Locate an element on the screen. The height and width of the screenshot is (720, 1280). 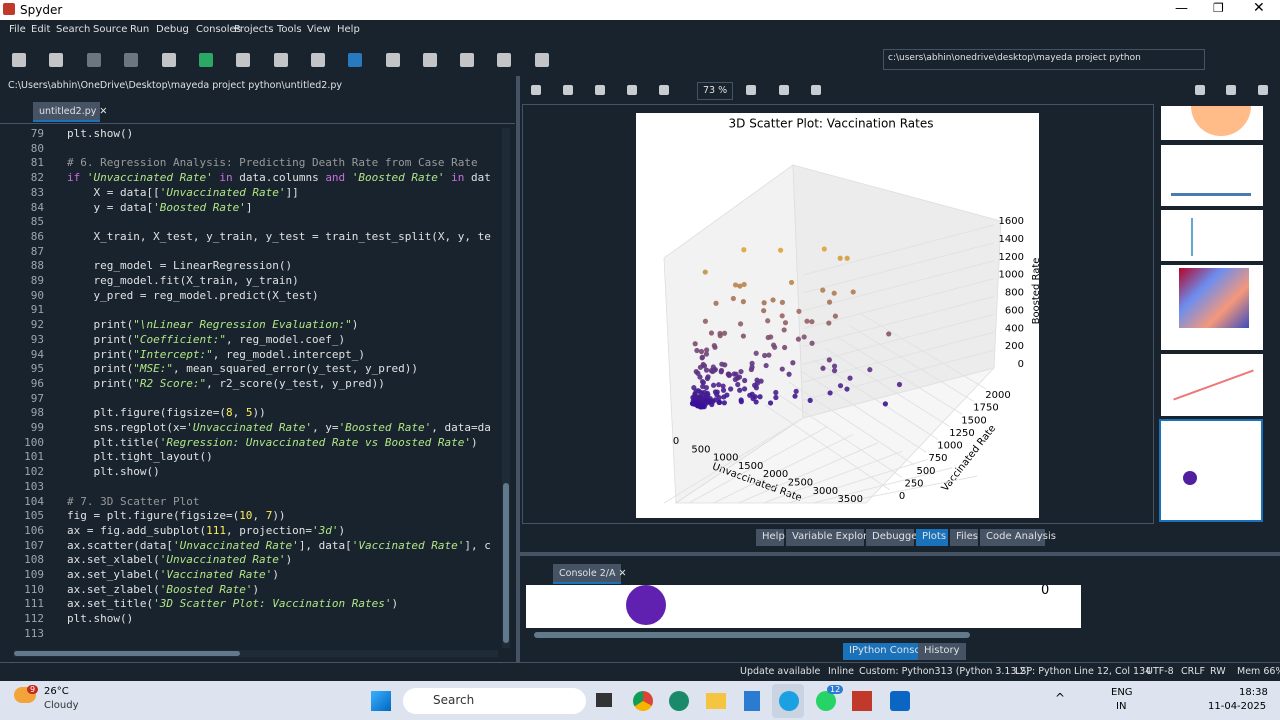
menu-item: Source is located at coordinates (110, 29).